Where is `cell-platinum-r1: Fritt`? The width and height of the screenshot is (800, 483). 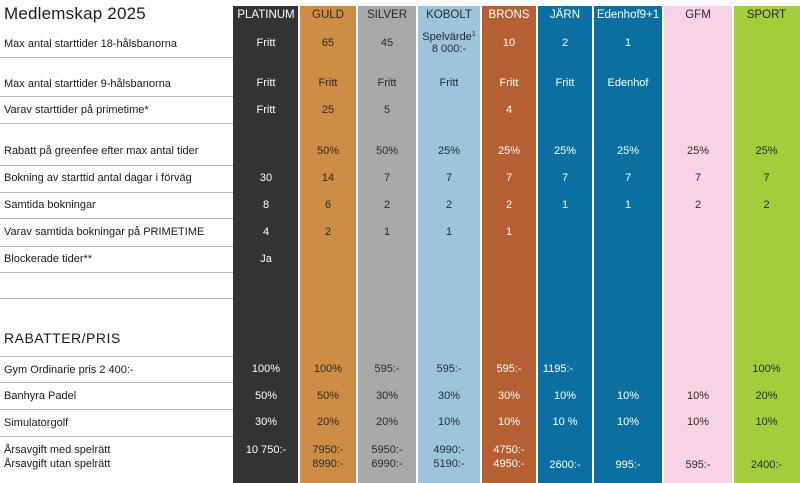
cell-platinum-r1: Fritt is located at coordinates (266, 83).